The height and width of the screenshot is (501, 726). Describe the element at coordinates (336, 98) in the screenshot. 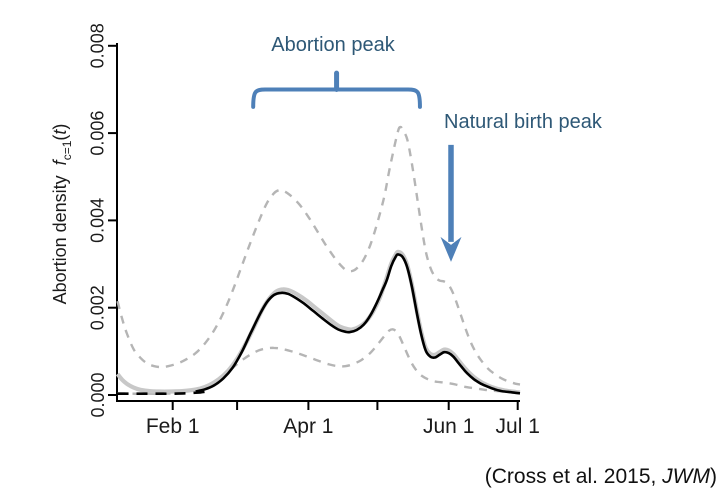

I see `abortion-peak-brace` at that location.